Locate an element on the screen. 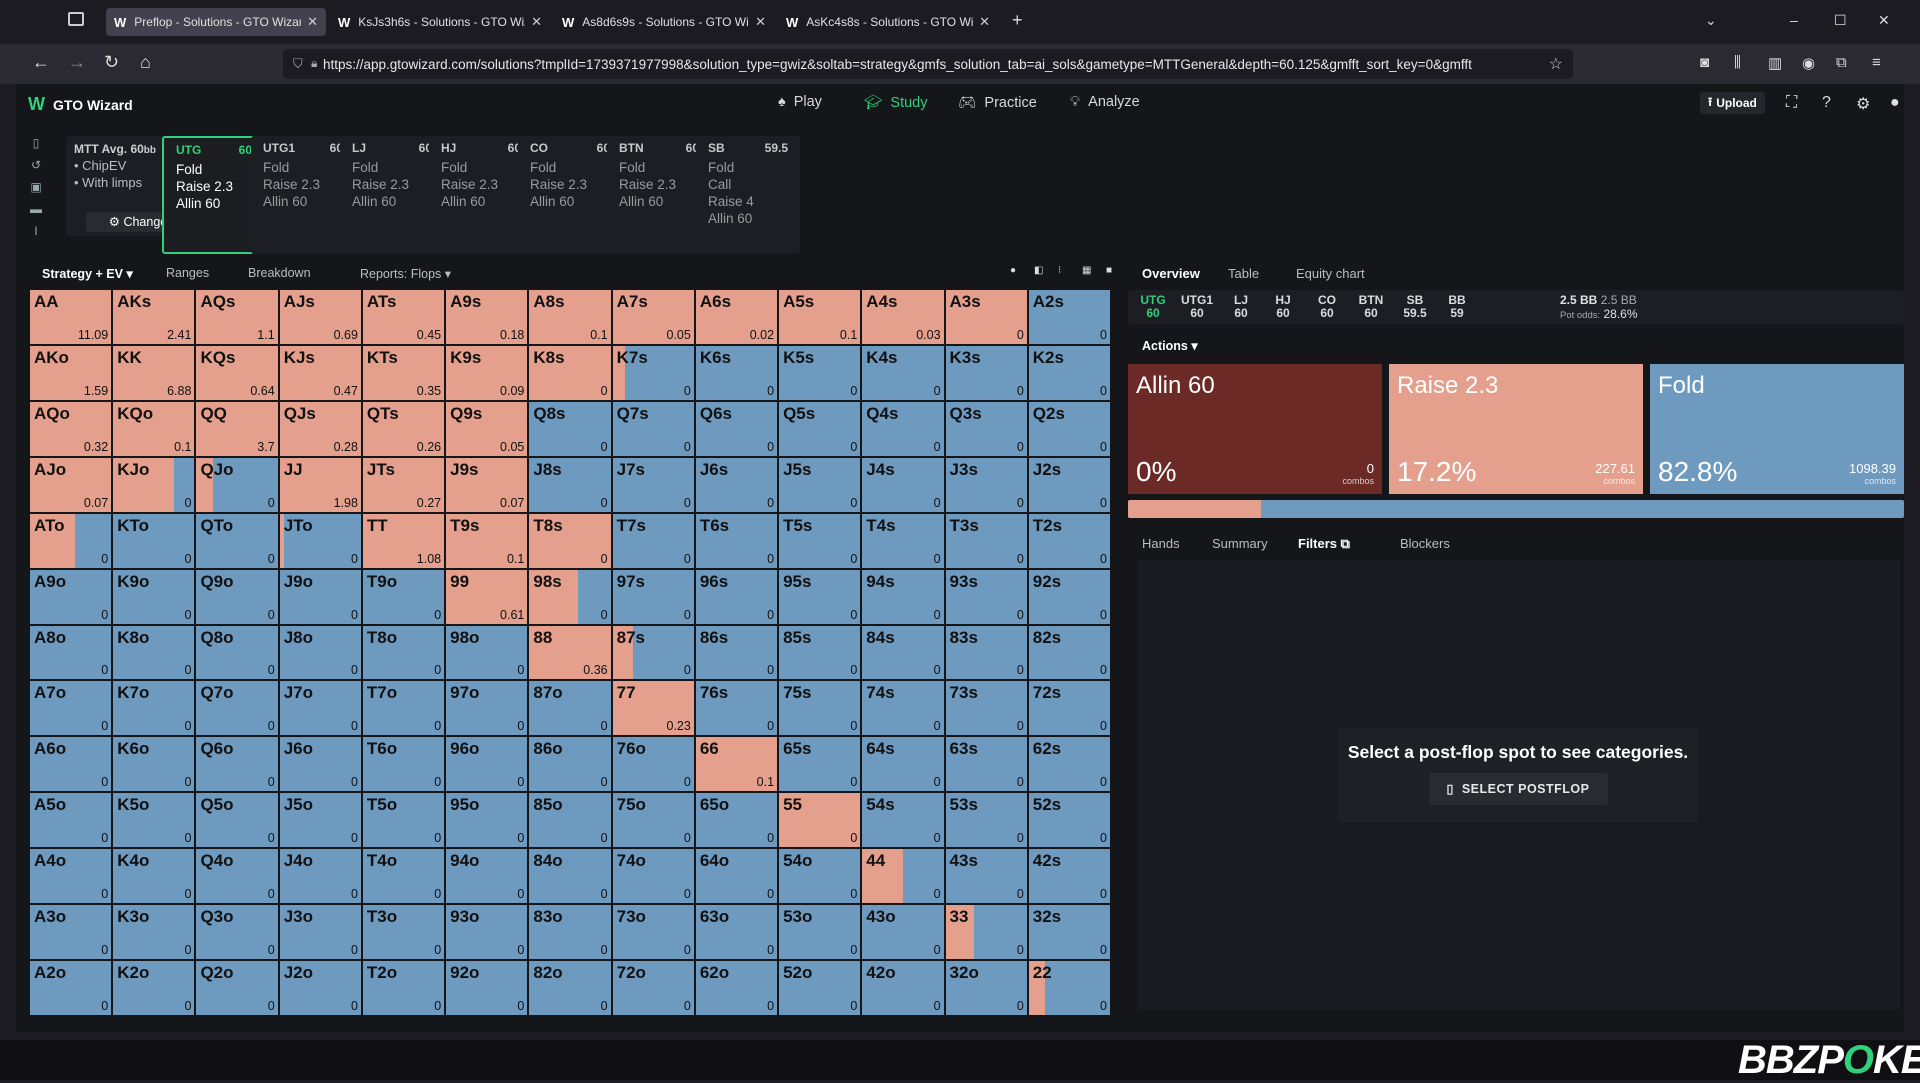  position-action: Raise 4 is located at coordinates (731, 201).